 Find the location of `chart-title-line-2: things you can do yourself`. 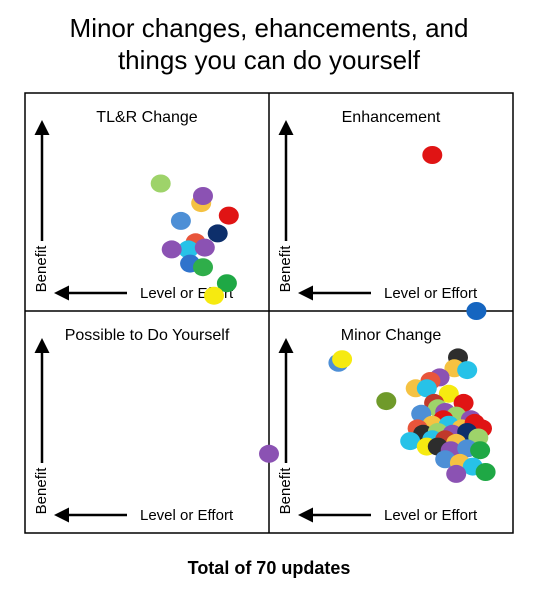

chart-title-line-2: things you can do yourself is located at coordinates (269, 60).